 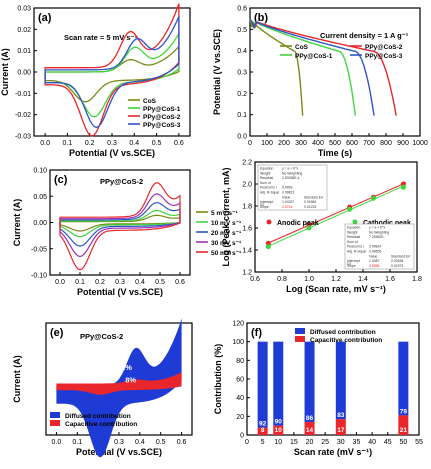 What do you see at coordinates (290, 169) in the screenshot?
I see `fit-table-cell: y = a + b*x` at bounding box center [290, 169].